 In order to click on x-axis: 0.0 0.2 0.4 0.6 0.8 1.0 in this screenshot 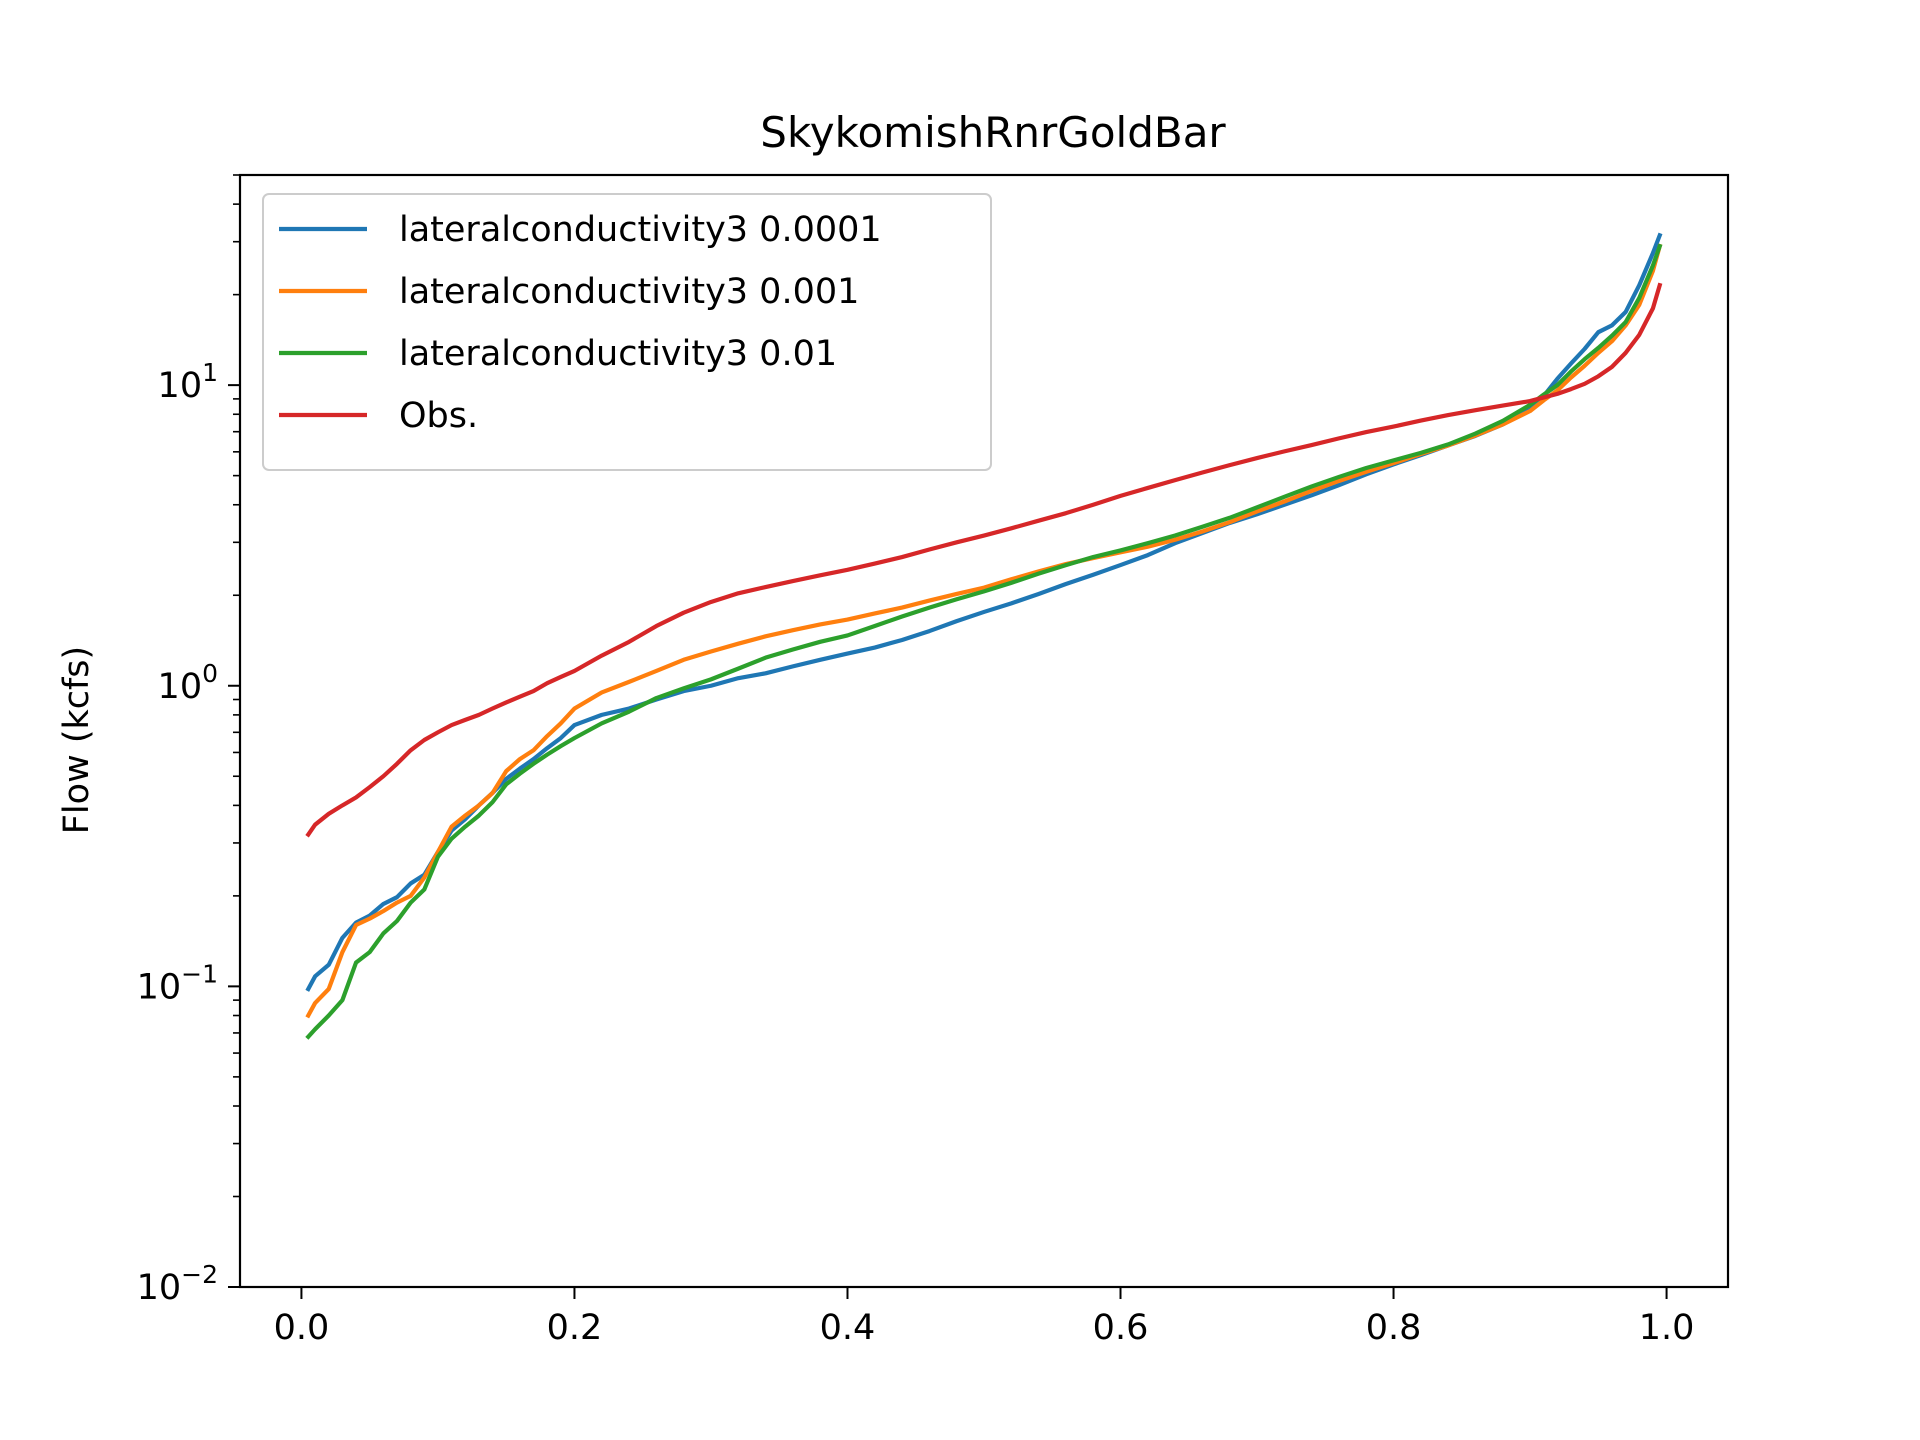, I will do `click(984, 1317)`.